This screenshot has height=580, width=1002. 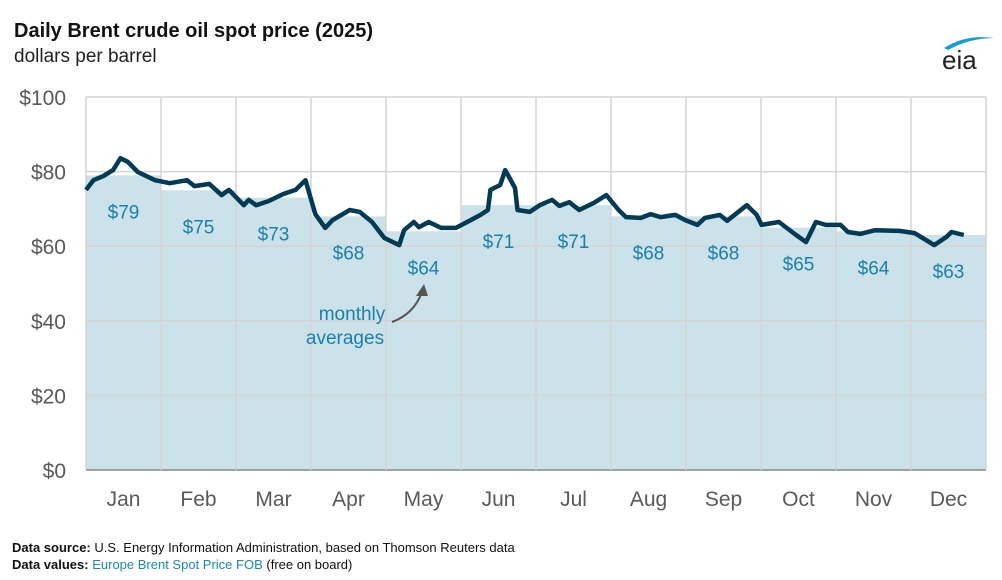 What do you see at coordinates (799, 265) in the screenshot?
I see `monthly-average-label: $65` at bounding box center [799, 265].